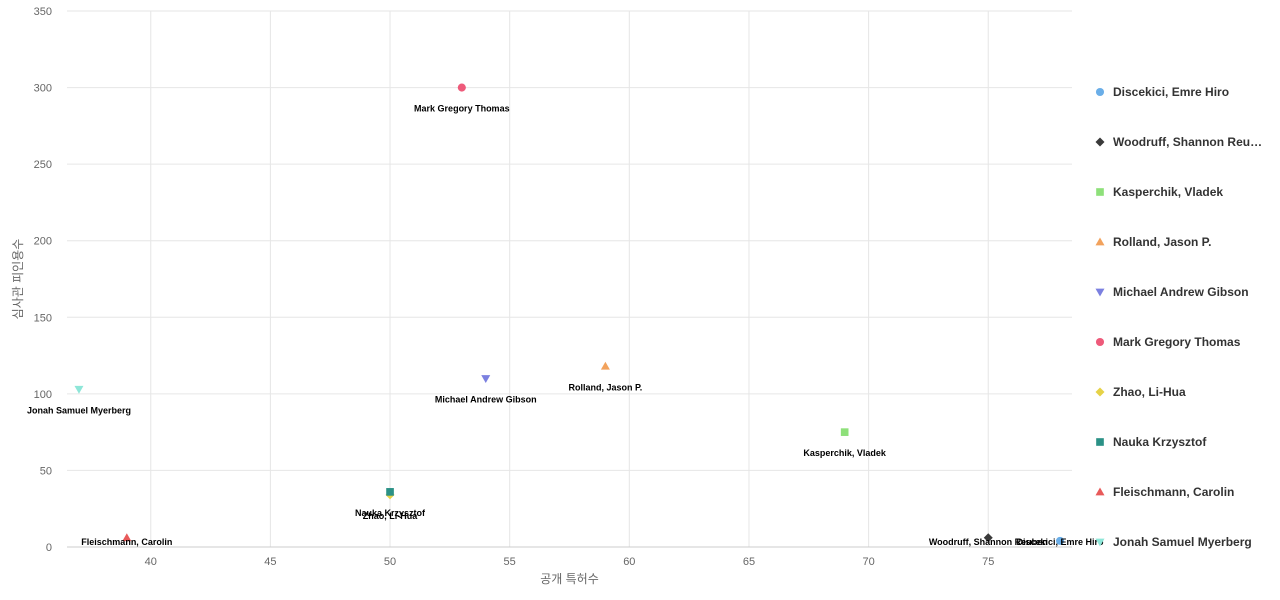 Image resolution: width=1280 pixels, height=600 pixels. I want to click on legend-label: Kasperchik, Vladek, so click(1168, 192).